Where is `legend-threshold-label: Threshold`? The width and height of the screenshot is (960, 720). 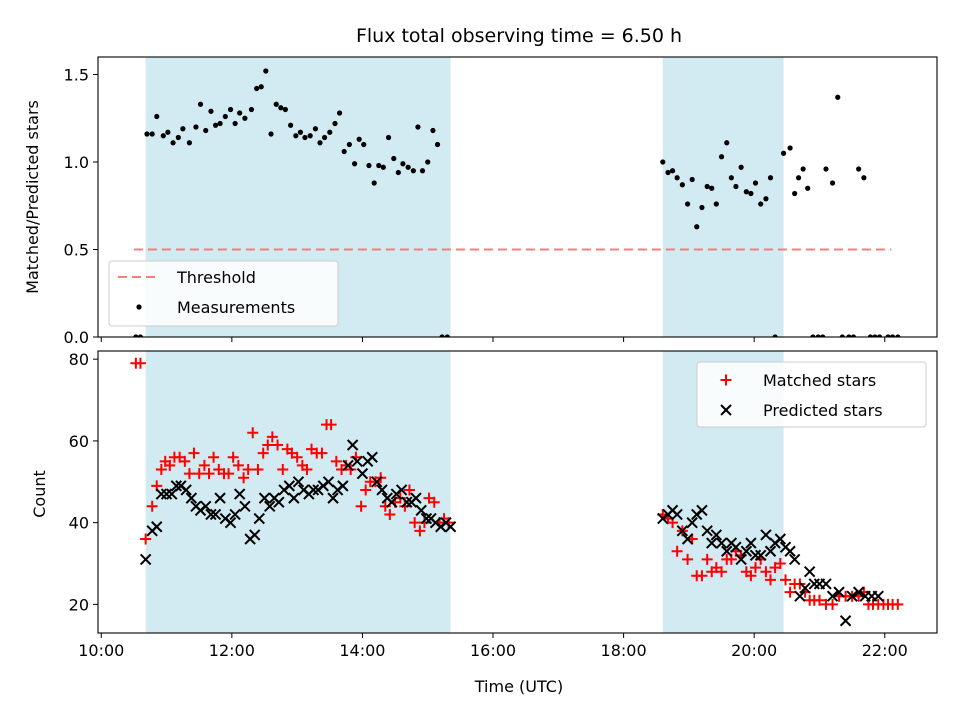 legend-threshold-label: Threshold is located at coordinates (216, 277).